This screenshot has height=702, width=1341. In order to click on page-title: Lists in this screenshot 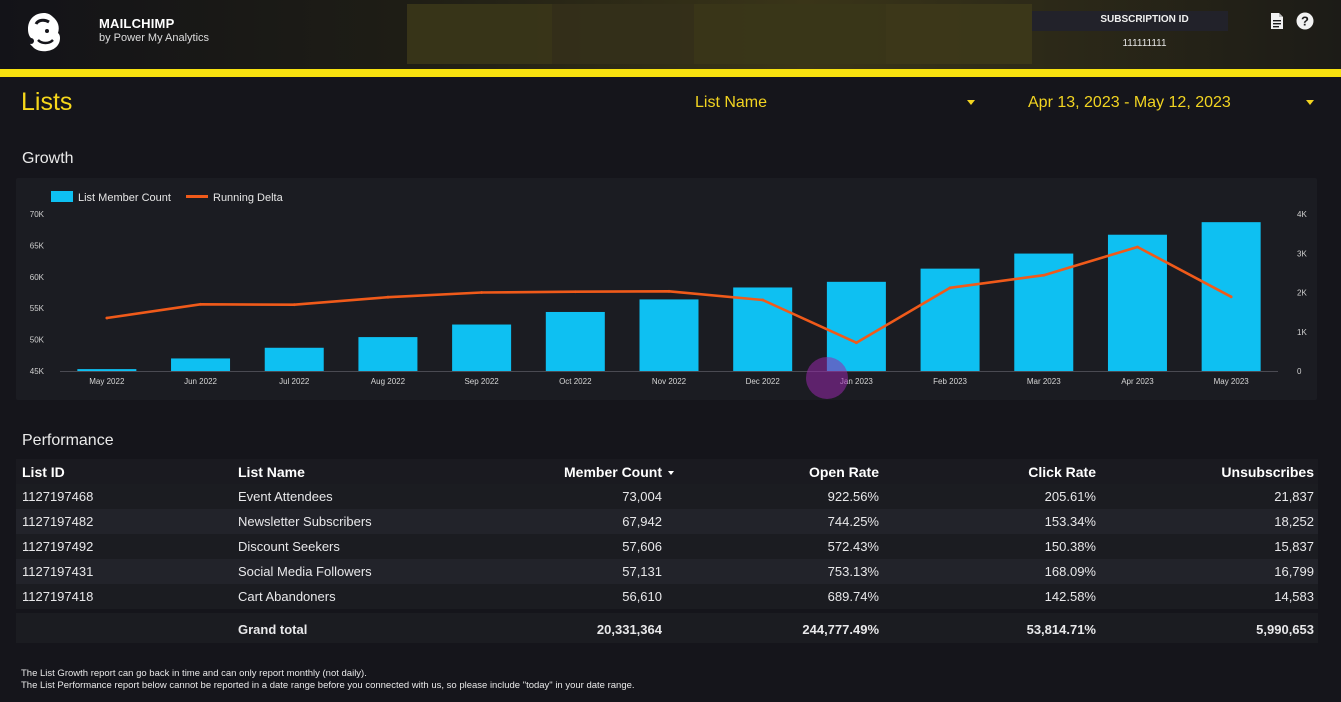, I will do `click(47, 102)`.